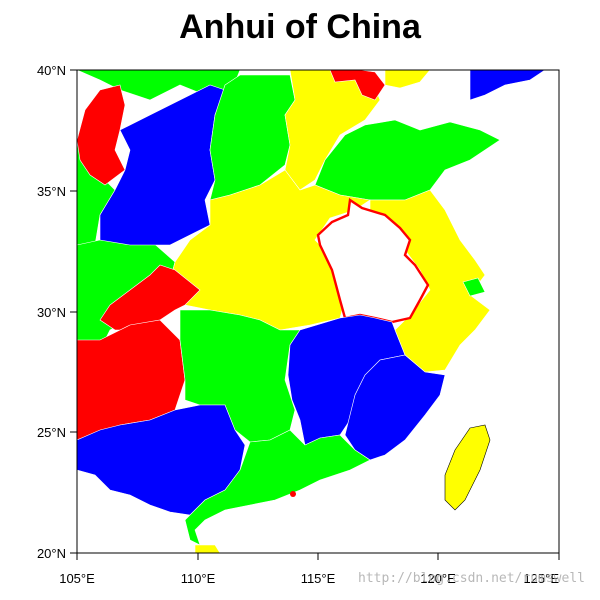  Describe the element at coordinates (252, 137) in the screenshot. I see `region-shanxi` at that location.